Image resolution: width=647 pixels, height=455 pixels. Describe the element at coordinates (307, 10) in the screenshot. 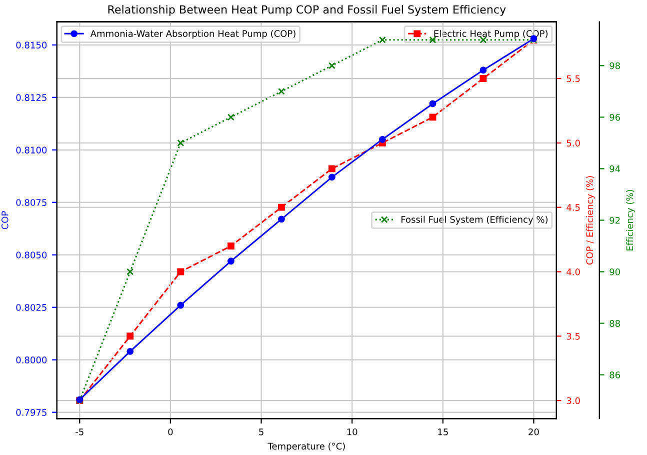

I see `chart-title: Relationship Between Heat Pump COP and Fossil Fuel System Efficiency` at that location.